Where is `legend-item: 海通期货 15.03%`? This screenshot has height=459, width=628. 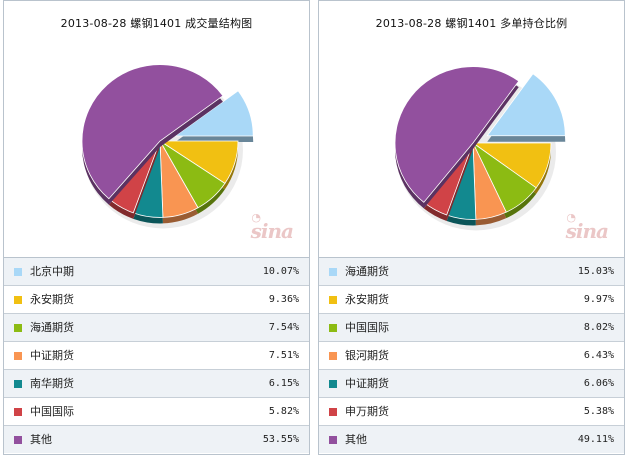 legend-item: 海通期货 15.03% is located at coordinates (471, 272).